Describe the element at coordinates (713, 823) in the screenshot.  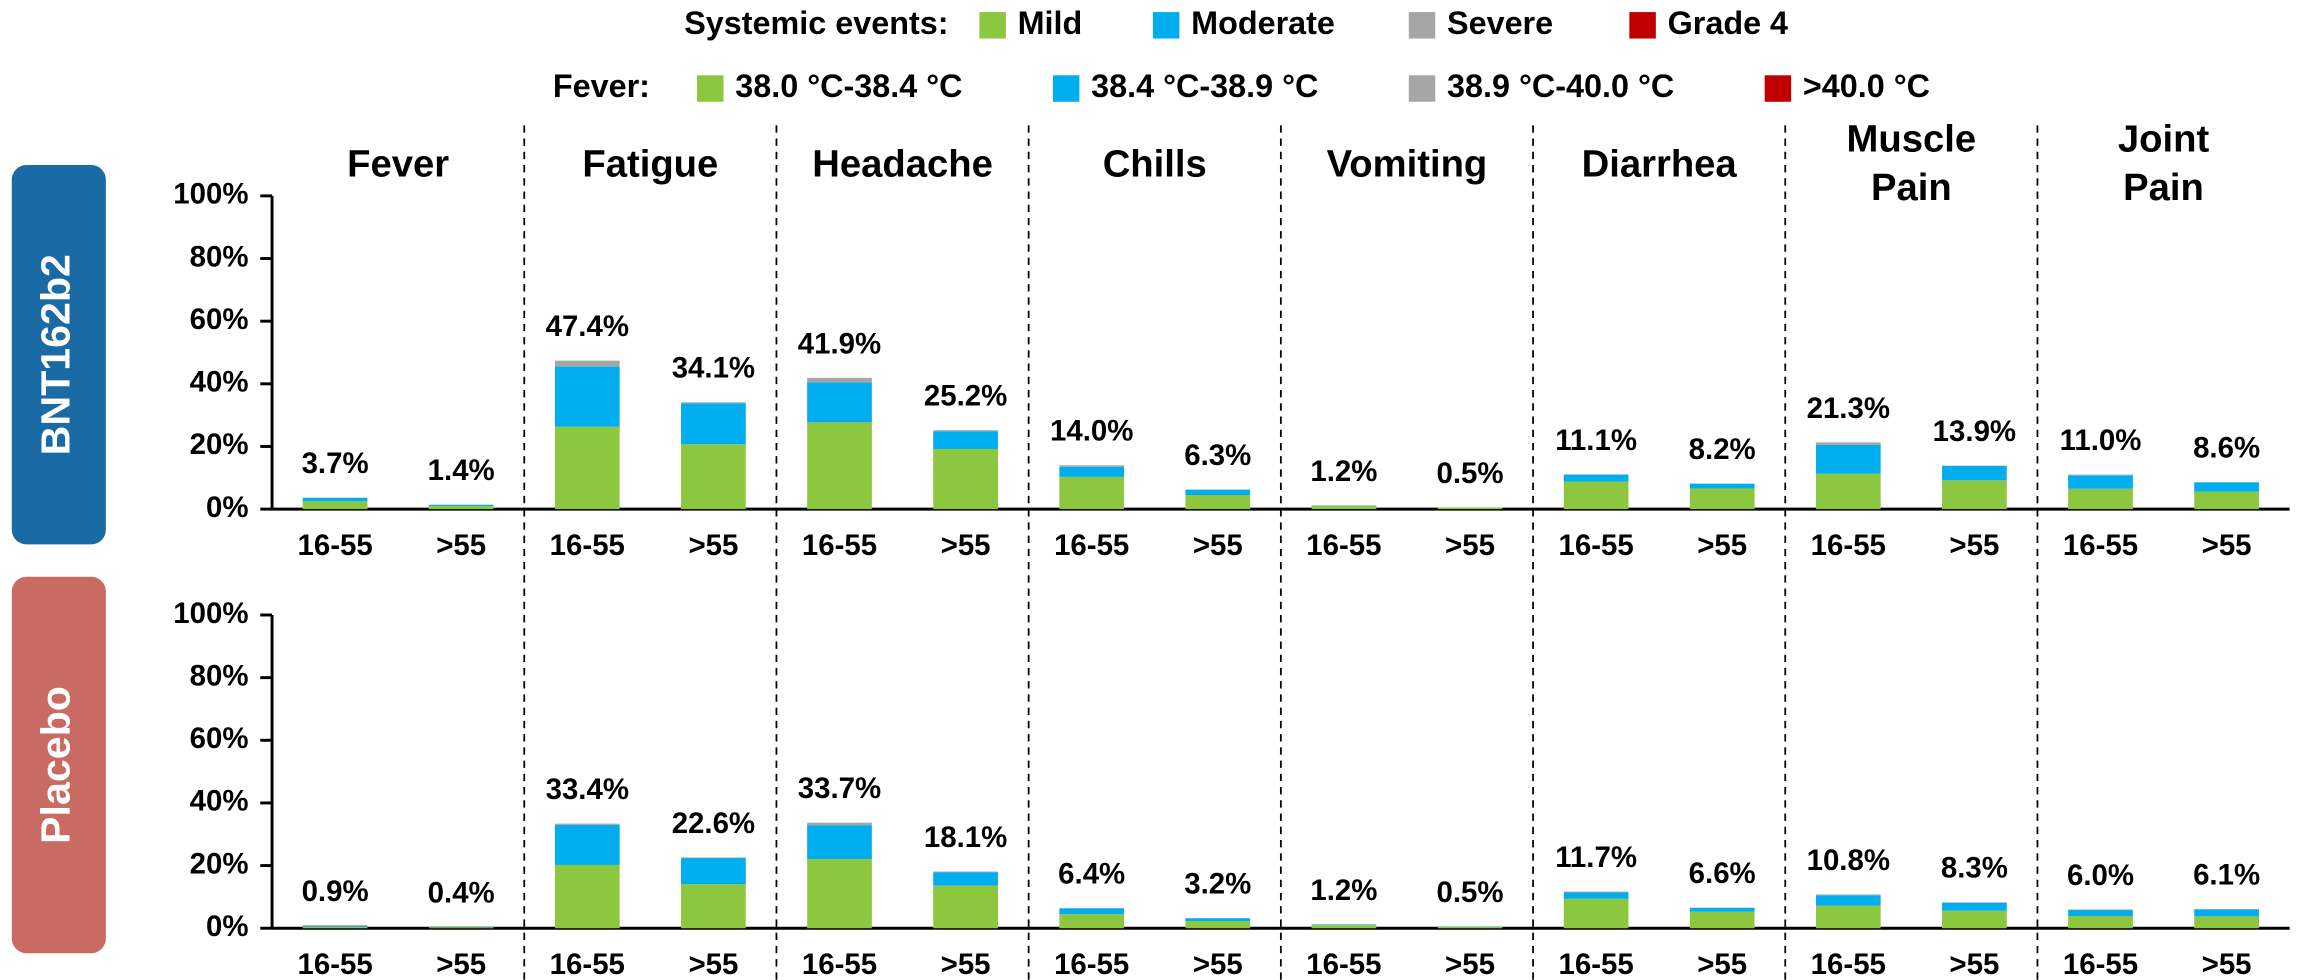
I see `total-label: 22.6%` at that location.